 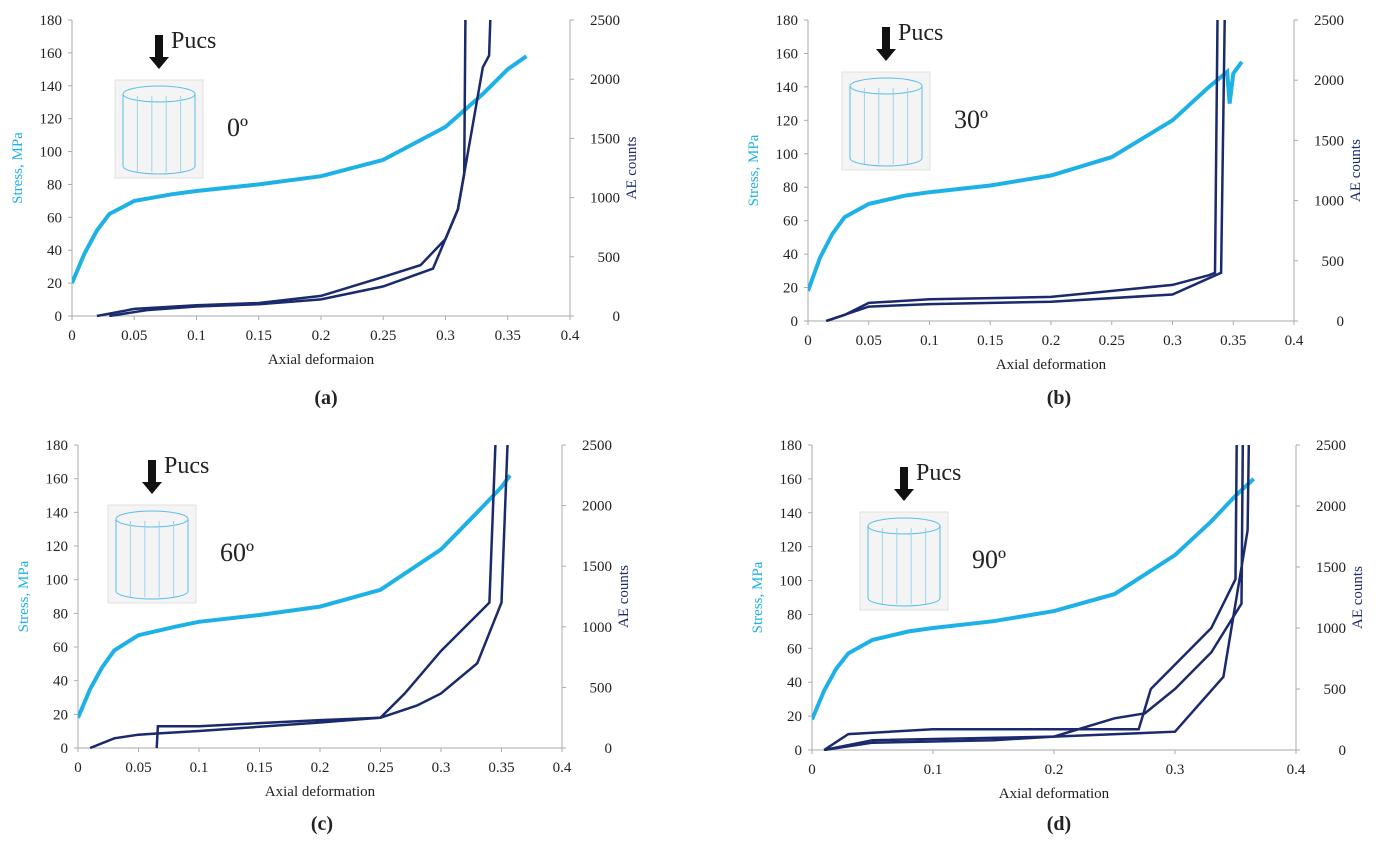 I want to click on angle-label: 0º, so click(x=237, y=127).